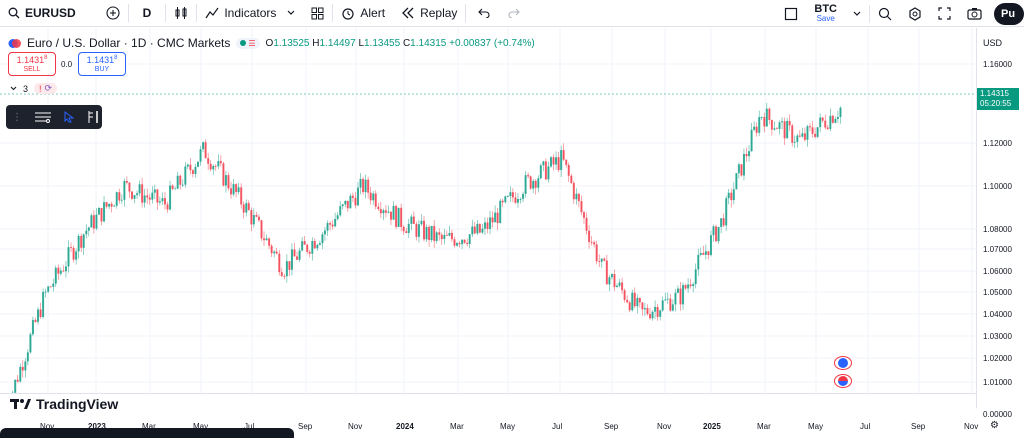  I want to click on cursor-icon, so click(69, 117).